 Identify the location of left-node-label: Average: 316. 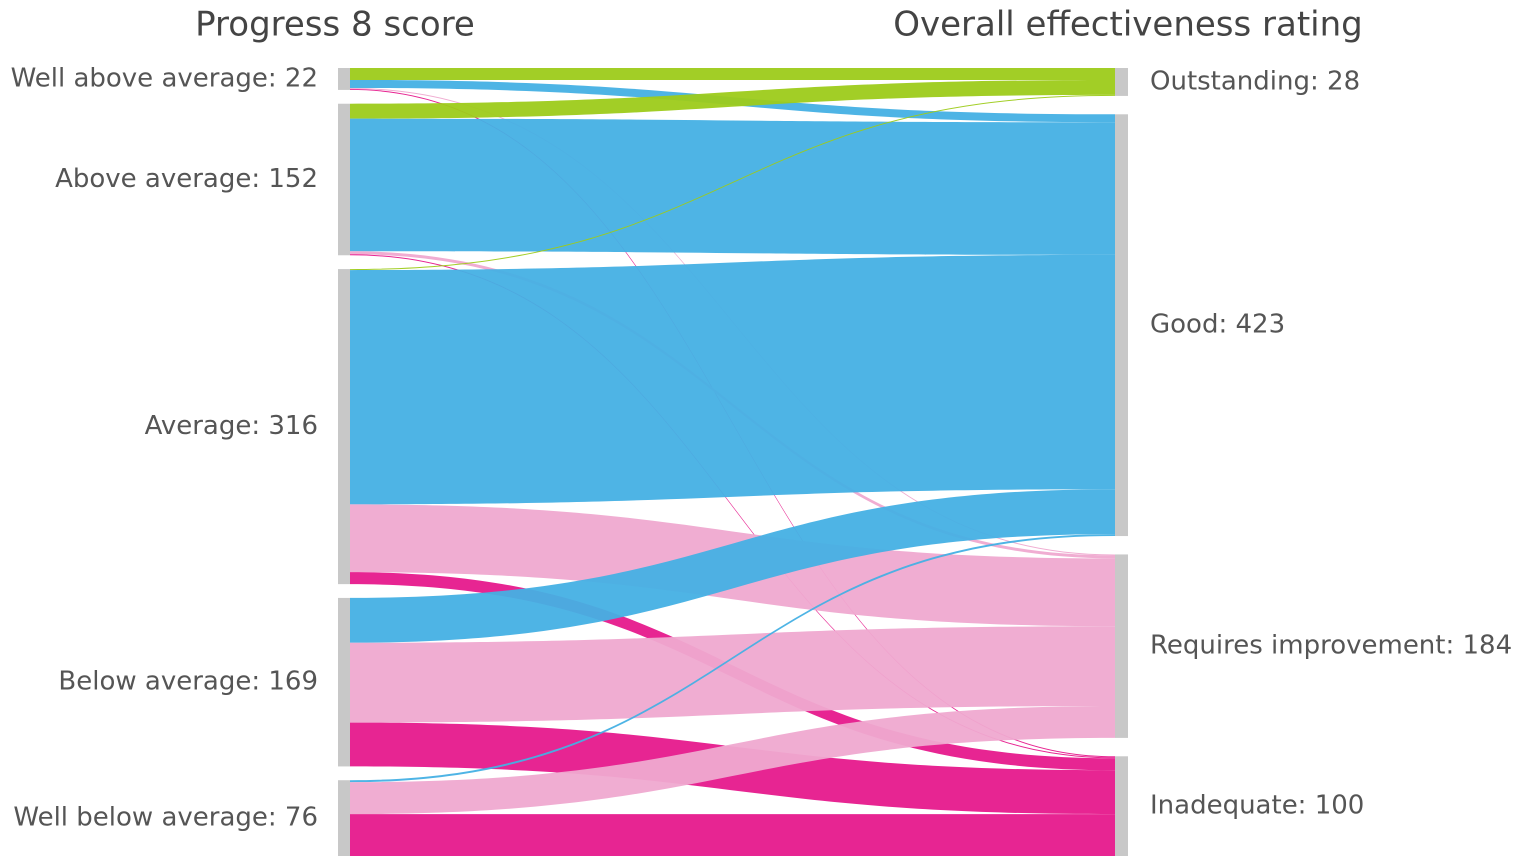
(231, 426).